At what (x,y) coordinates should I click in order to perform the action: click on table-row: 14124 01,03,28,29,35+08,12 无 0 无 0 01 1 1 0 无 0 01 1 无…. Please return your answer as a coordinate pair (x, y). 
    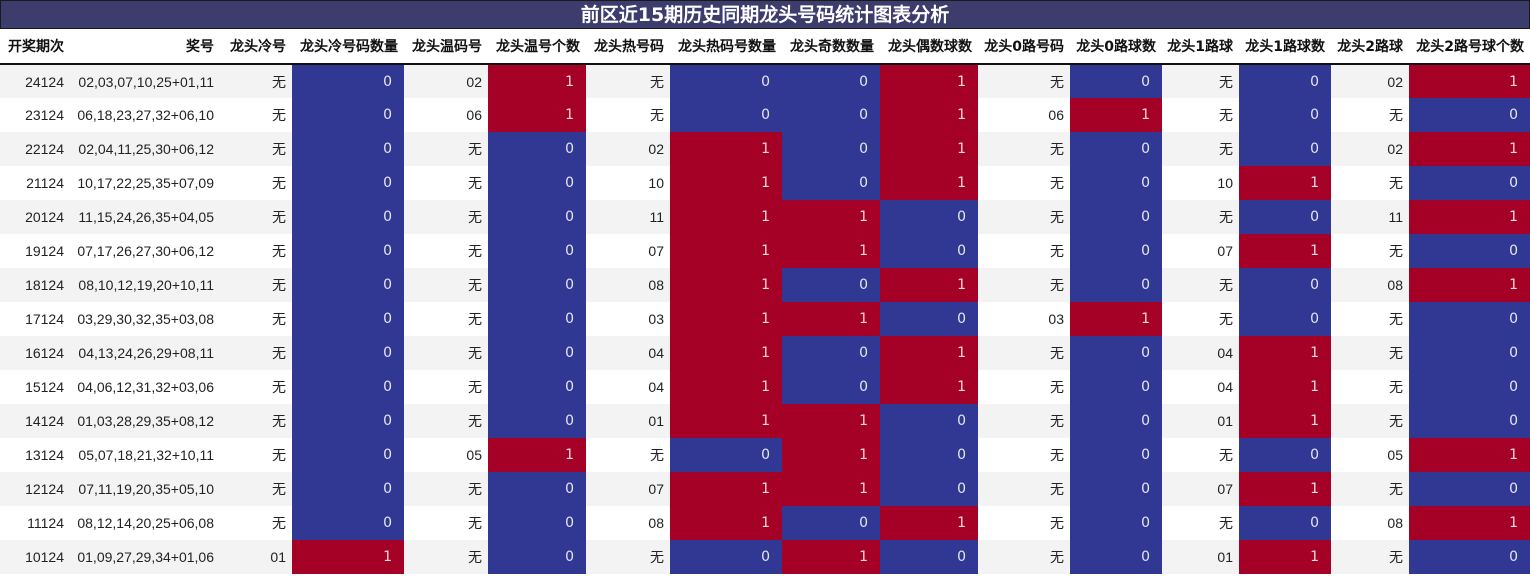
    Looking at the image, I should click on (765, 421).